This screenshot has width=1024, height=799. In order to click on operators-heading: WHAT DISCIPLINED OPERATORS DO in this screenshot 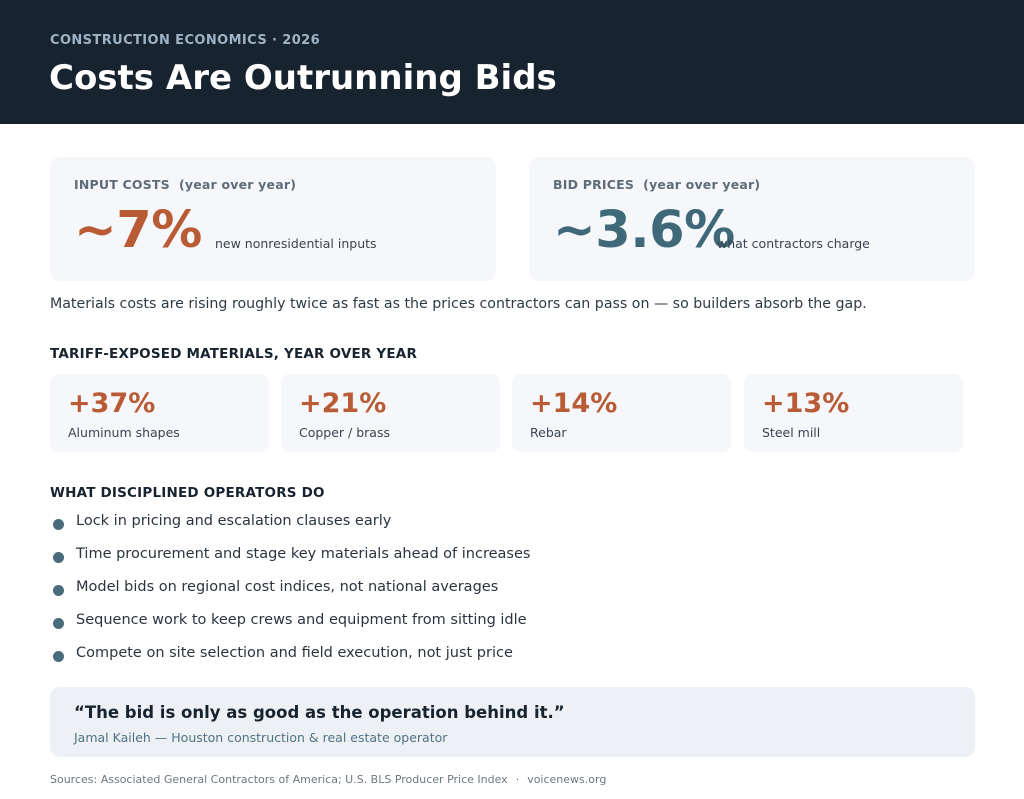, I will do `click(187, 493)`.